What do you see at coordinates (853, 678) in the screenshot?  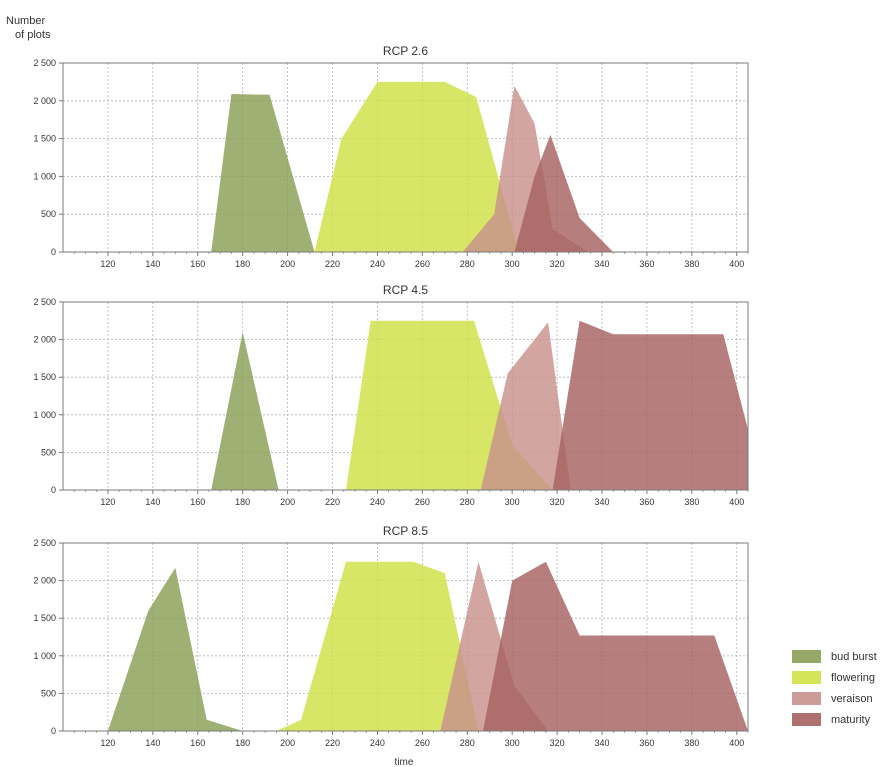 I see `legend-label-flowering: flowering` at bounding box center [853, 678].